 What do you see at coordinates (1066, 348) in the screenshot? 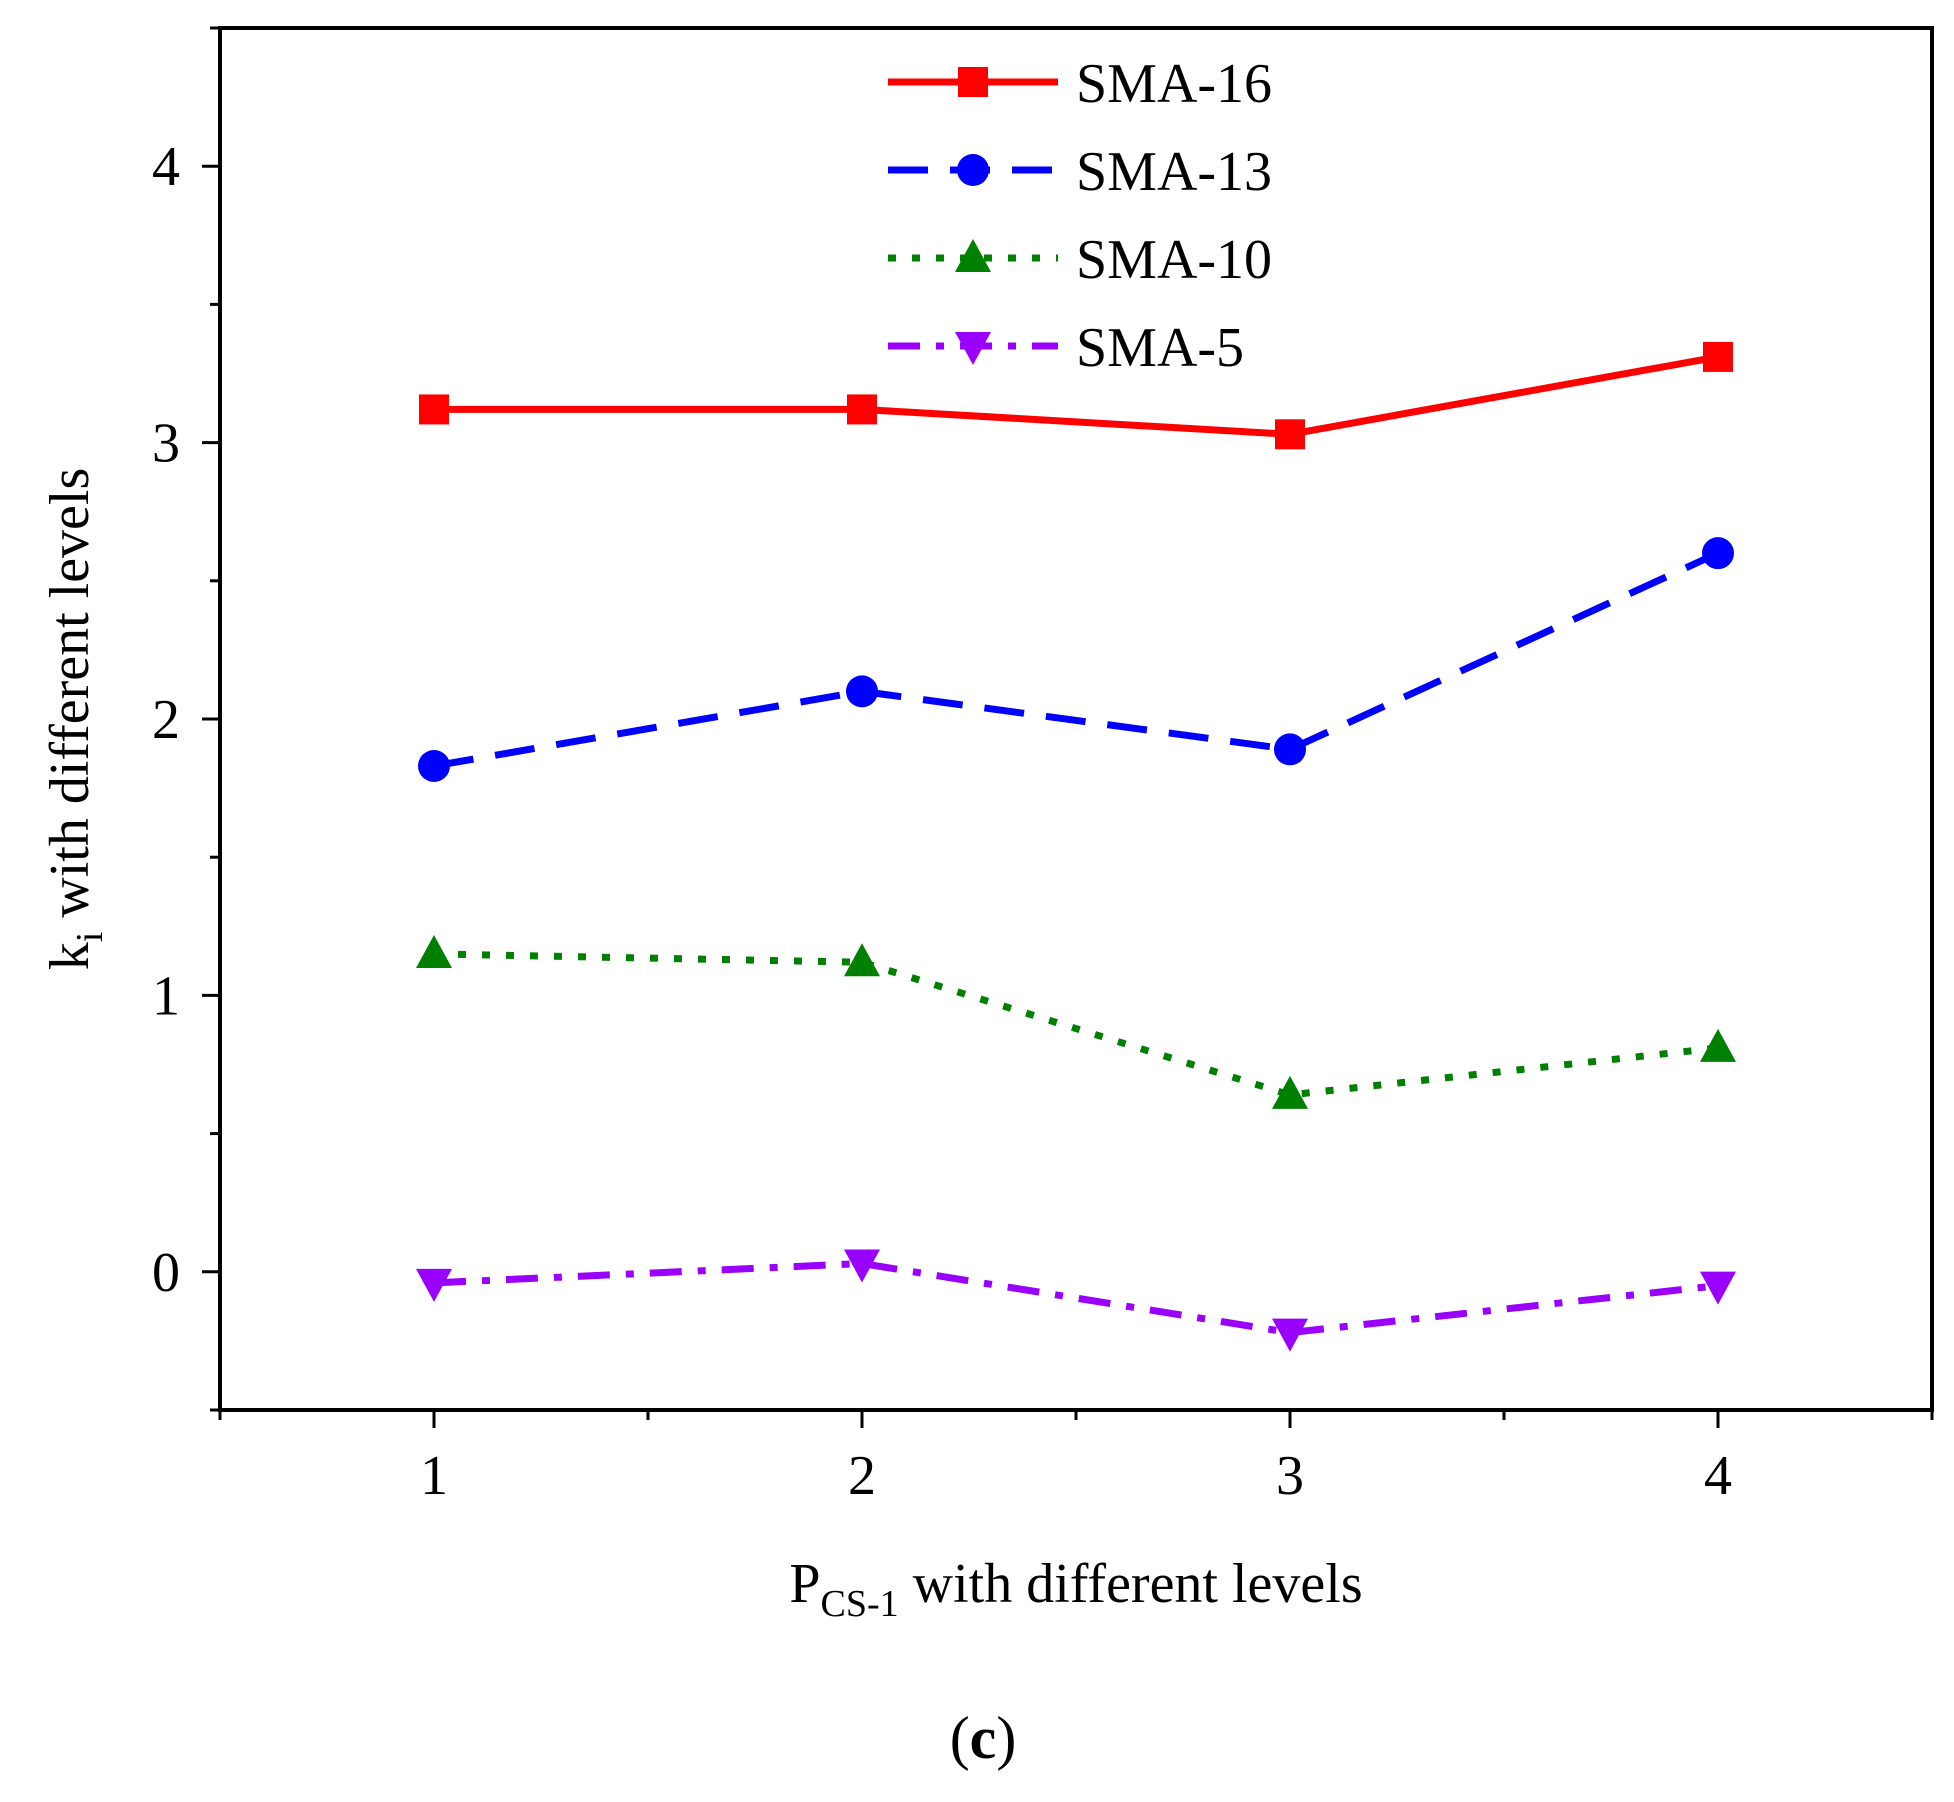
I see `legend-item: SMA-5` at bounding box center [1066, 348].